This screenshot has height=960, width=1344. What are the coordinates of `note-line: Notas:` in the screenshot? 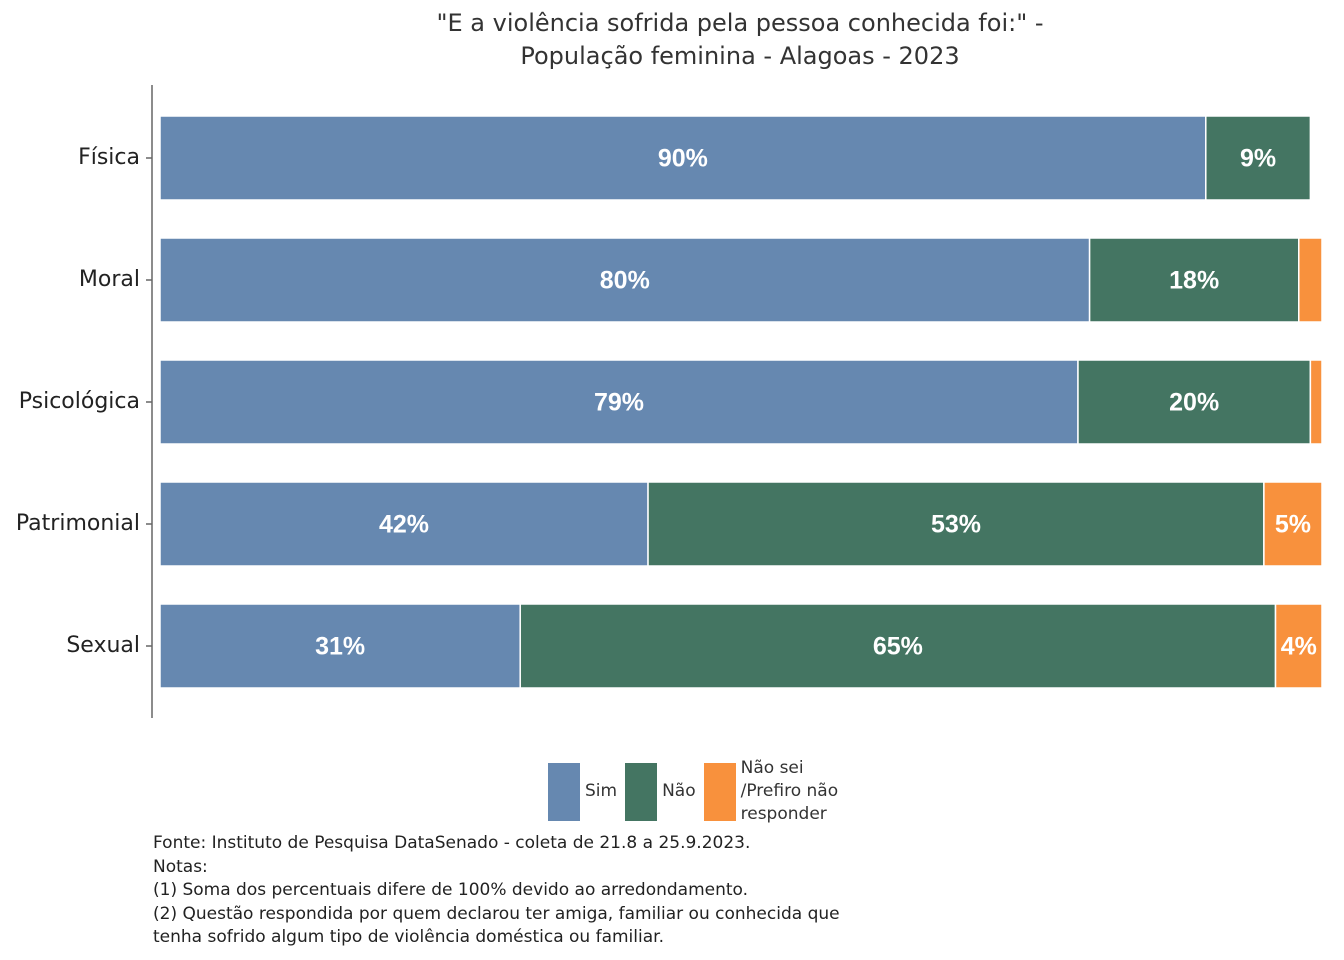 It's located at (180, 866).